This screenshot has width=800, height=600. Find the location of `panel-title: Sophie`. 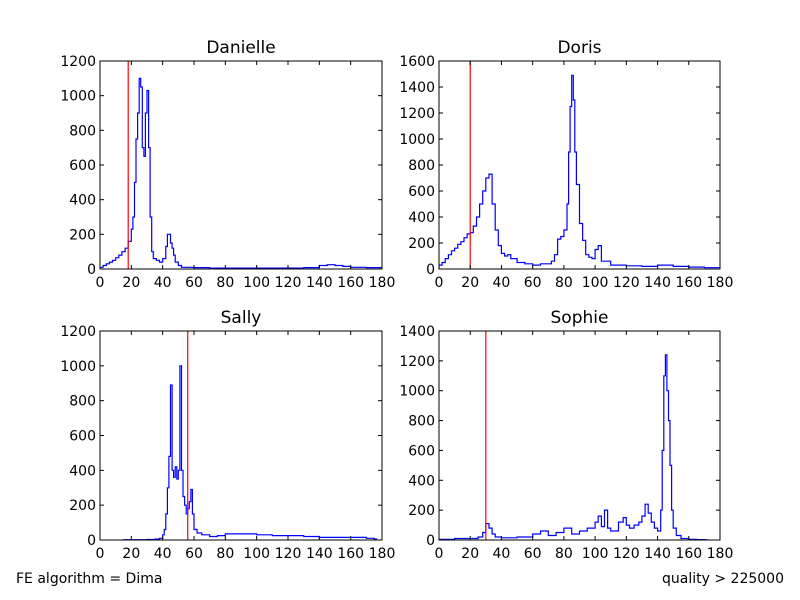

panel-title: Sophie is located at coordinates (580, 318).